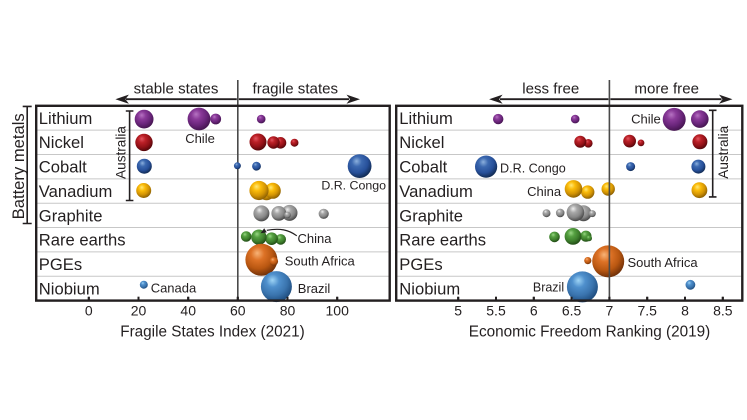 This screenshot has height=420, width=747. I want to click on svg-text: 5, so click(458, 310).